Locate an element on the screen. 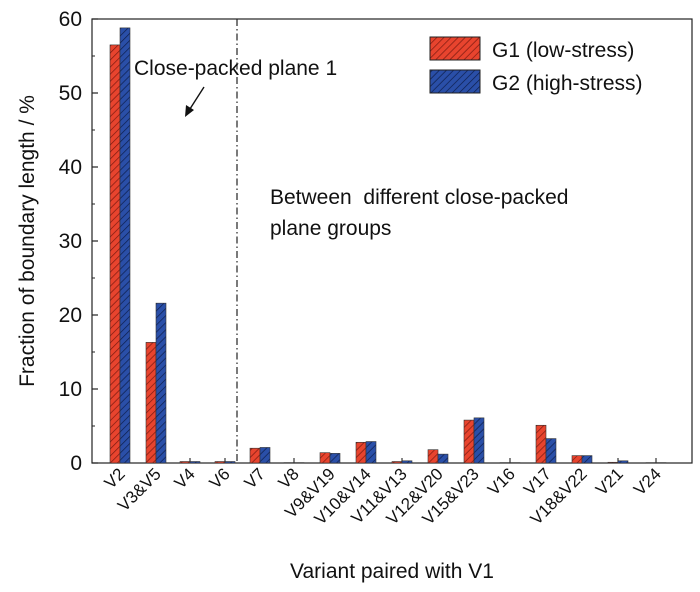 The width and height of the screenshot is (700, 592). x-tick-label: V16 is located at coordinates (501, 481).